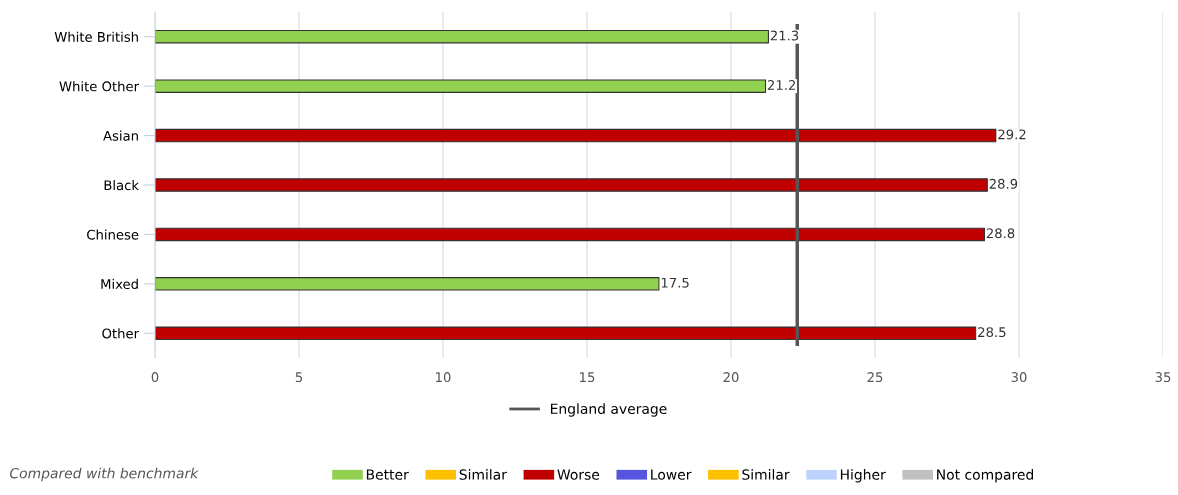 The image size is (1178, 495). Describe the element at coordinates (781, 84) in the screenshot. I see `data-label: 21.2` at that location.